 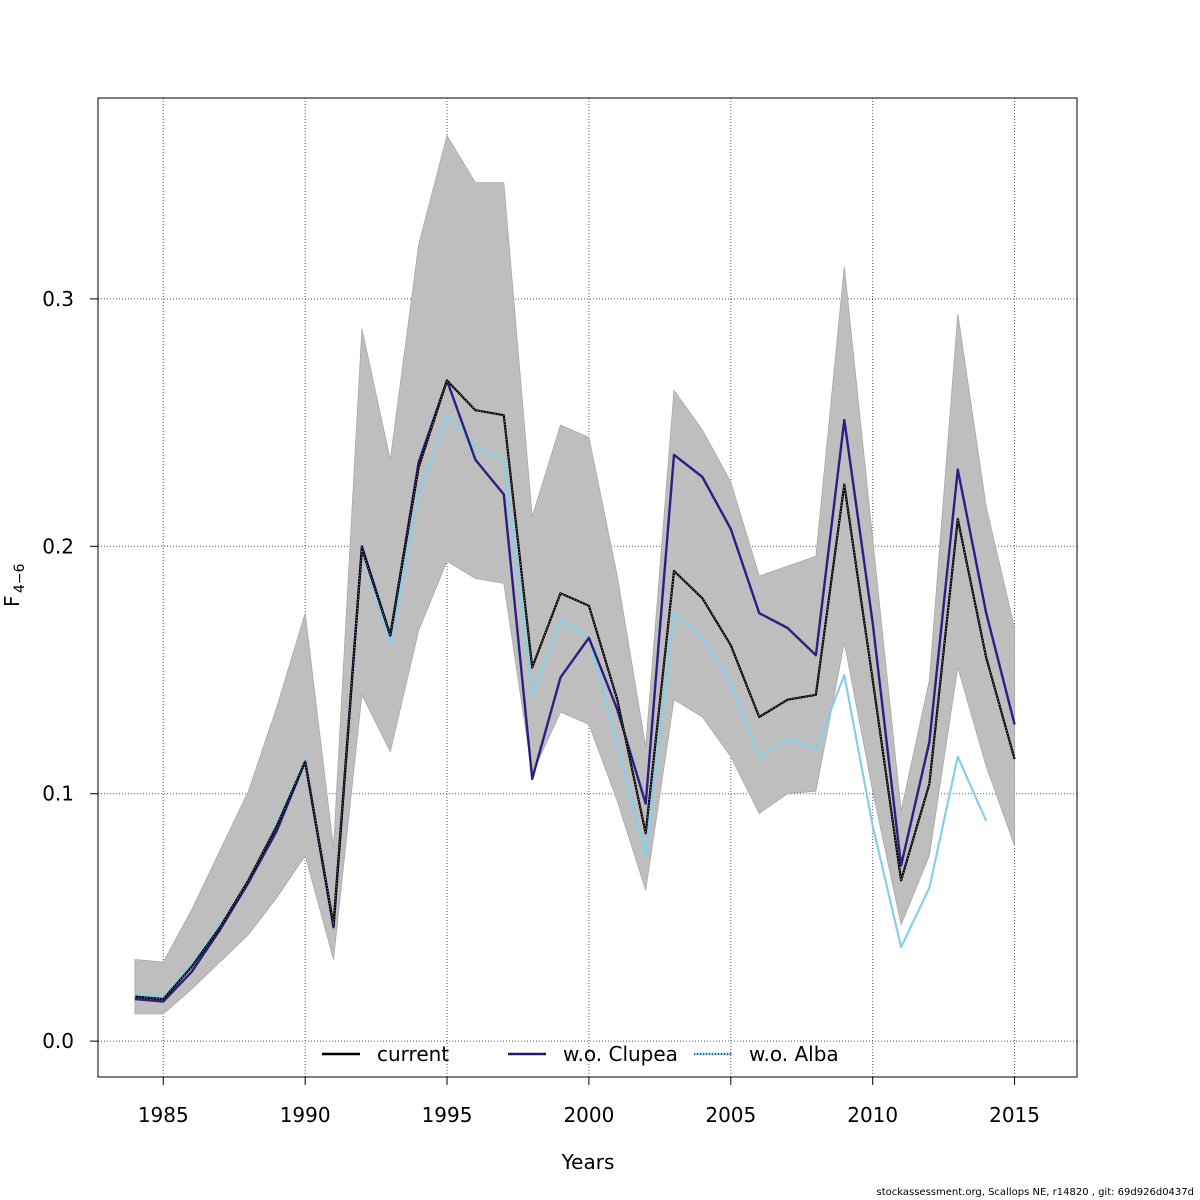 I want to click on y-tick-label: 0.3, so click(x=58, y=299).